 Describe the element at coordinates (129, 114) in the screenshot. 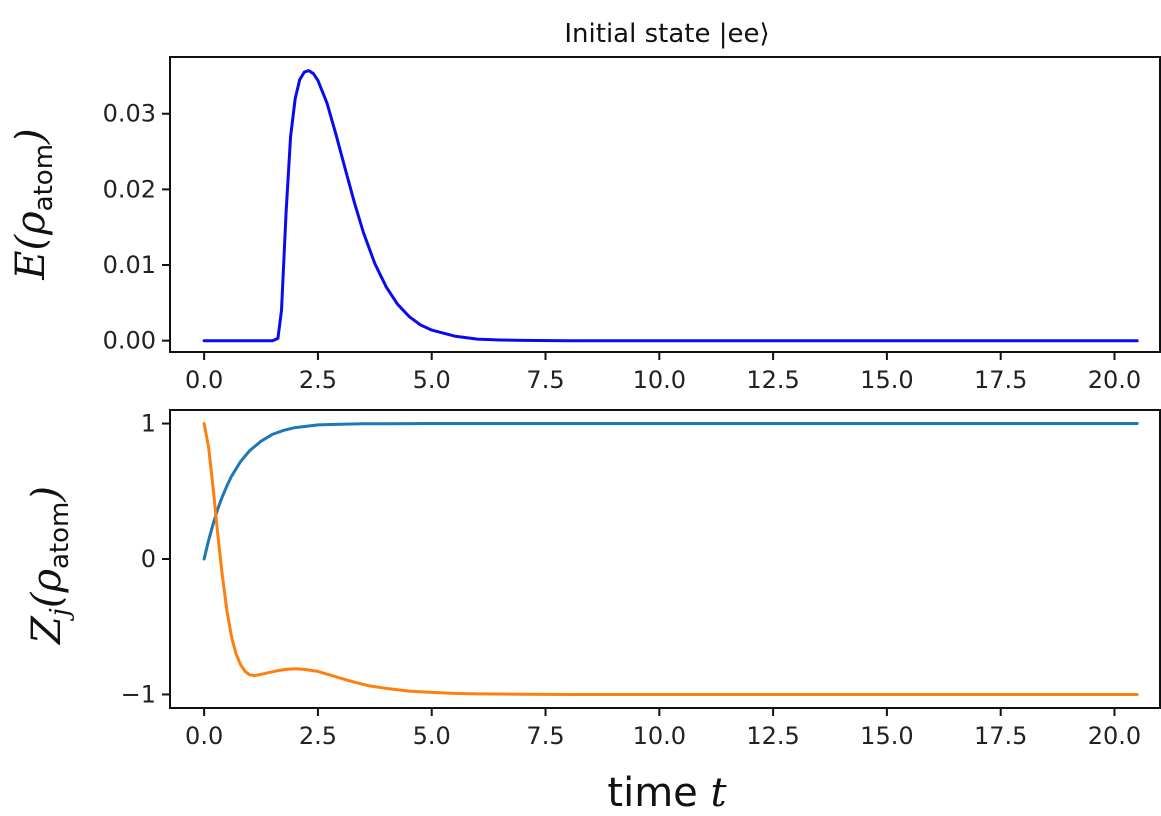

I see `y-tick-label: 0.03` at that location.